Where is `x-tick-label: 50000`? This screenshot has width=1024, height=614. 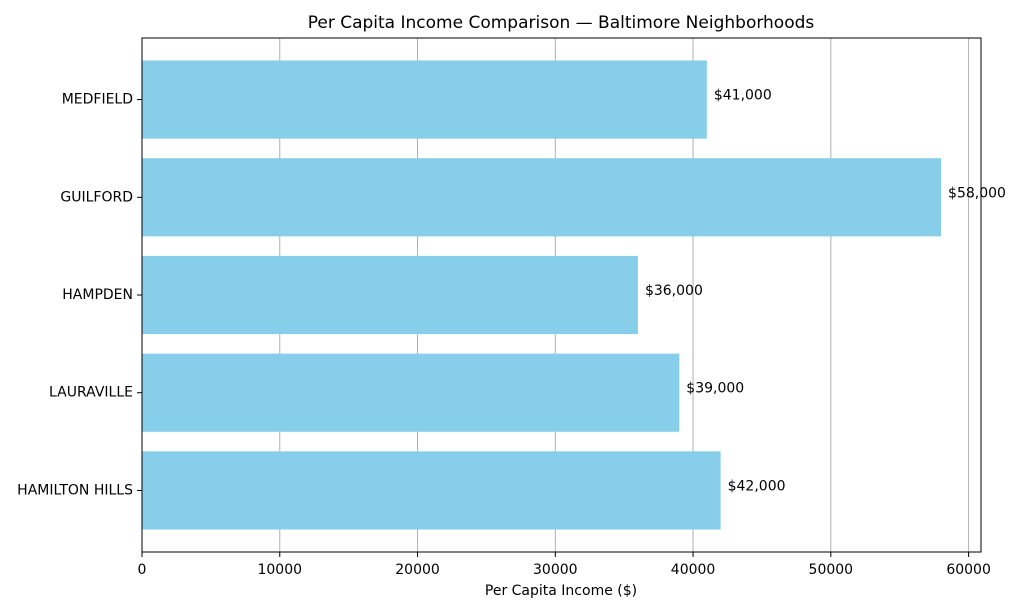 x-tick-label: 50000 is located at coordinates (831, 570).